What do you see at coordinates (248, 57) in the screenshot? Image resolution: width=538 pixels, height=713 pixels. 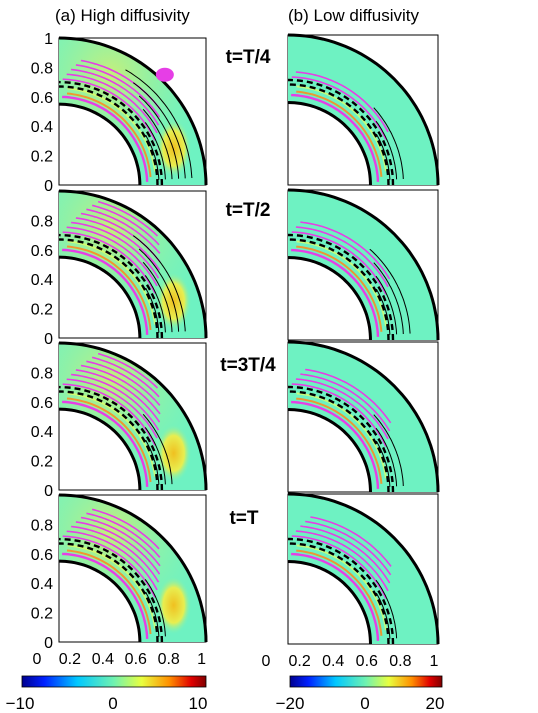 I see `row-label-1: t=T/4` at bounding box center [248, 57].